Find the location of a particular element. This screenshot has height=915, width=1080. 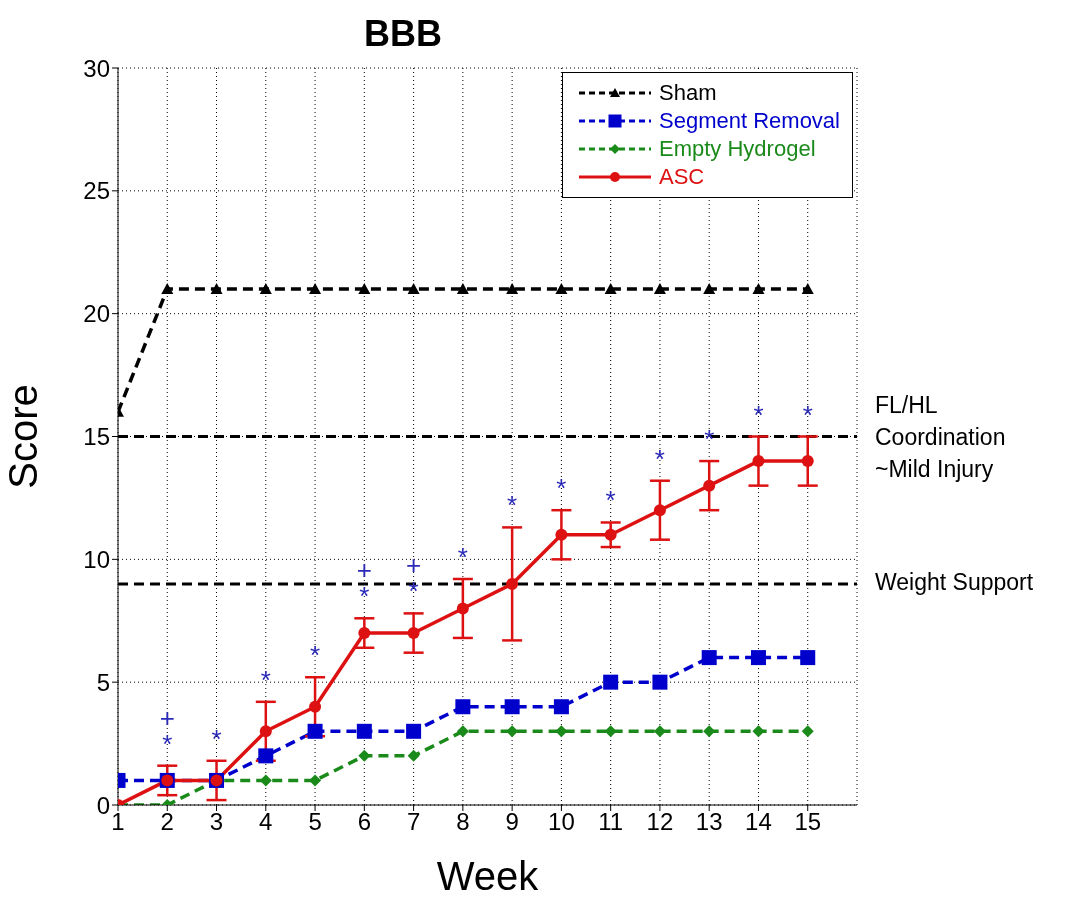

y-tick-label: 20 is located at coordinates (96, 314).